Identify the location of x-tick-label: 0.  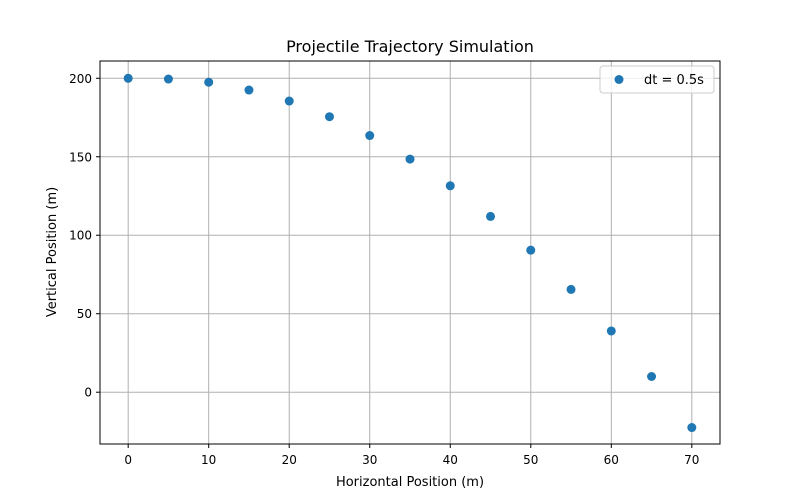
(128, 460).